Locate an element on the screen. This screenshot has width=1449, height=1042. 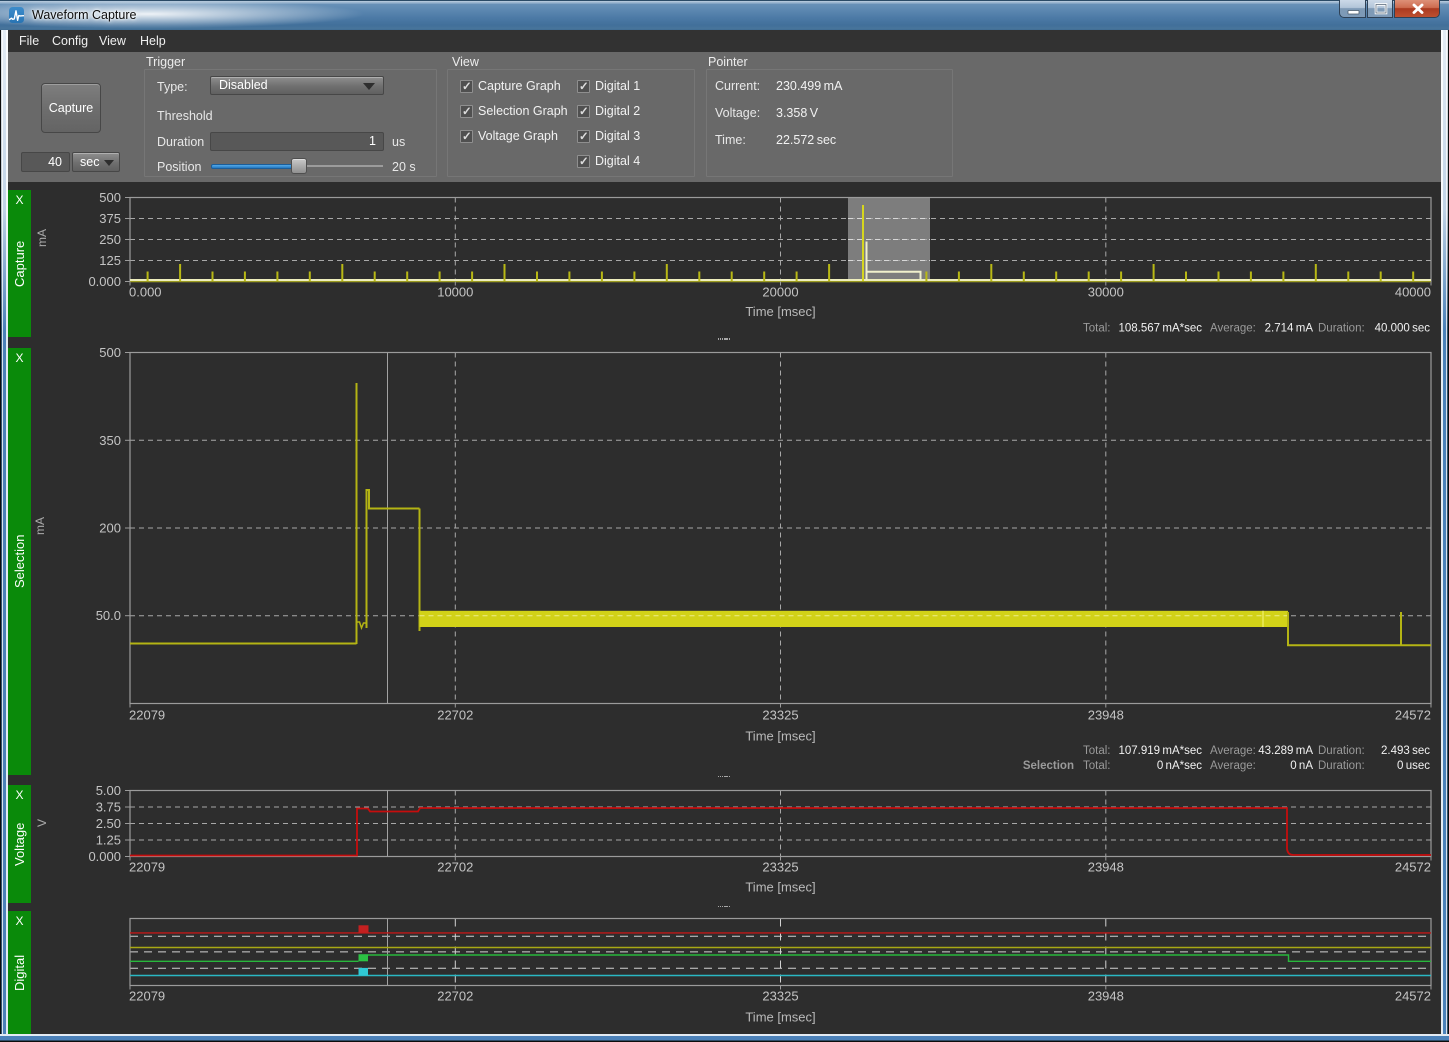
svg-text: 2.714 mA is located at coordinates (1289, 329).